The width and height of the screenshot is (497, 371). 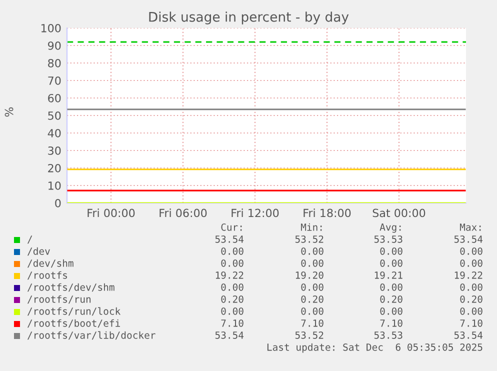 I want to click on x-tick-label: Fri 18:00, so click(x=327, y=213).